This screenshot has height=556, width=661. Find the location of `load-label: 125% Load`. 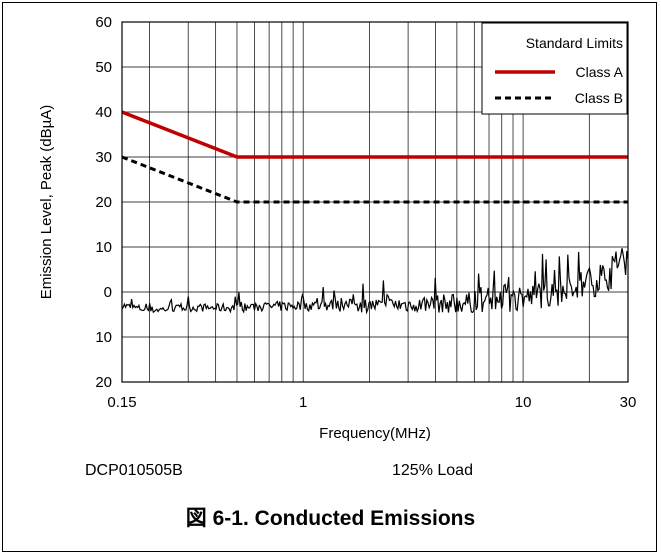

load-label: 125% Load is located at coordinates (432, 470).